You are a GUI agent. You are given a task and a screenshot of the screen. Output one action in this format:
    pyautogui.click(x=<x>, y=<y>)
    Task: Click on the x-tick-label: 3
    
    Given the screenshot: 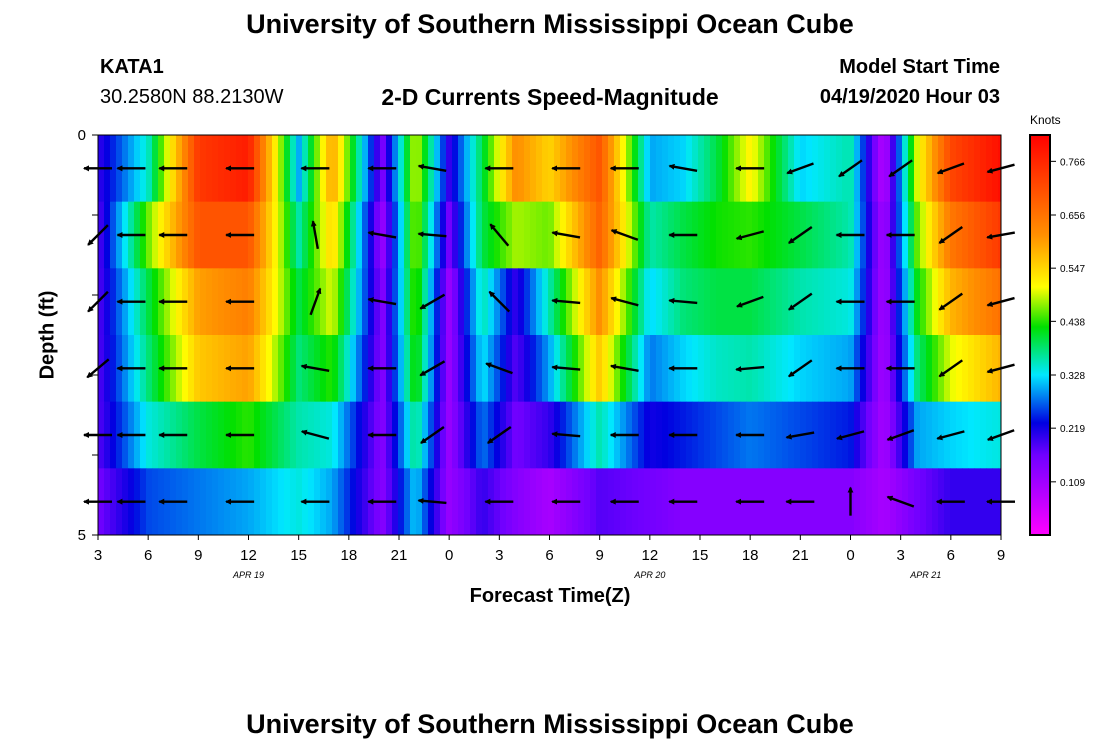 What is the action you would take?
    pyautogui.click(x=499, y=555)
    